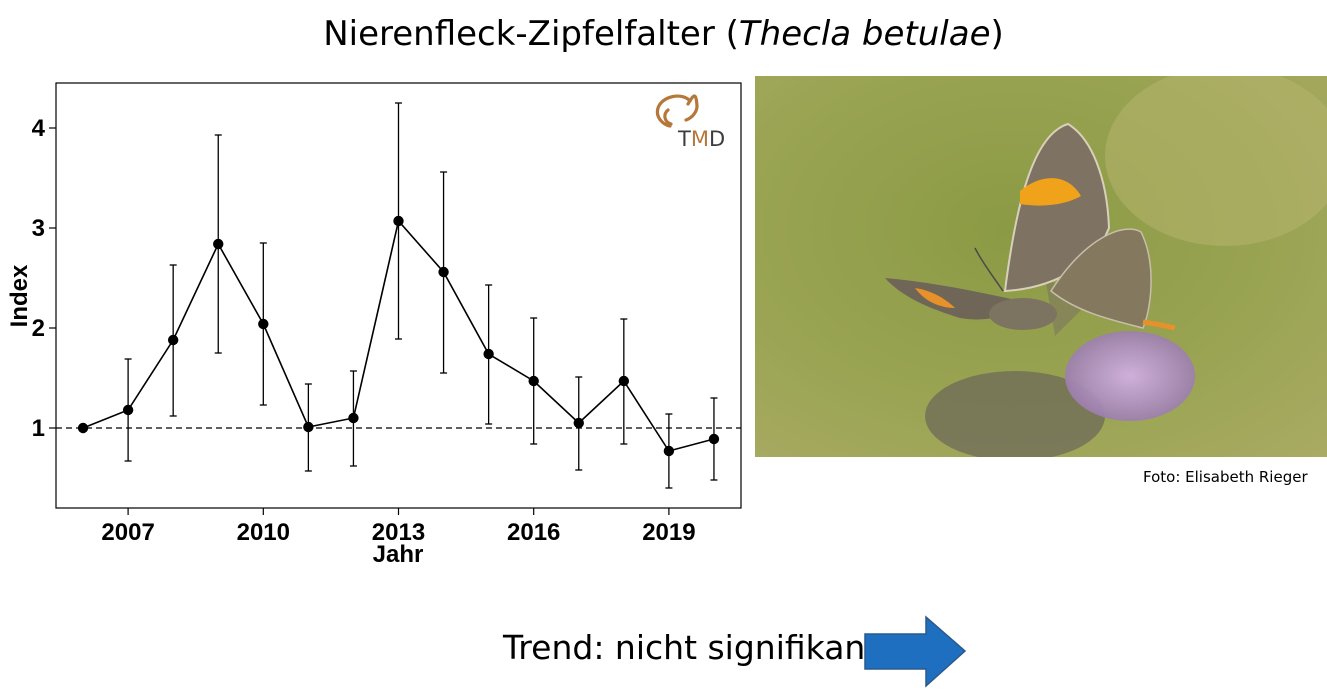 This screenshot has width=1327, height=694. What do you see at coordinates (691, 647) in the screenshot?
I see `trend-label: Trend: nicht signifikant` at bounding box center [691, 647].